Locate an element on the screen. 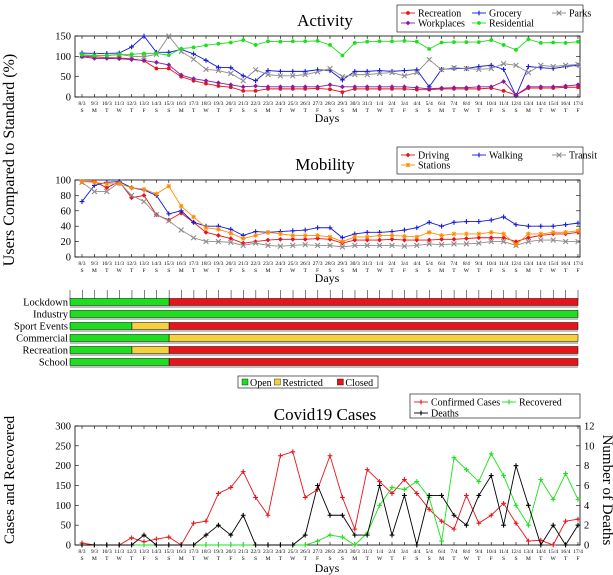 The image size is (613, 575). timeline-legend-label: Restricted is located at coordinates (302, 383).